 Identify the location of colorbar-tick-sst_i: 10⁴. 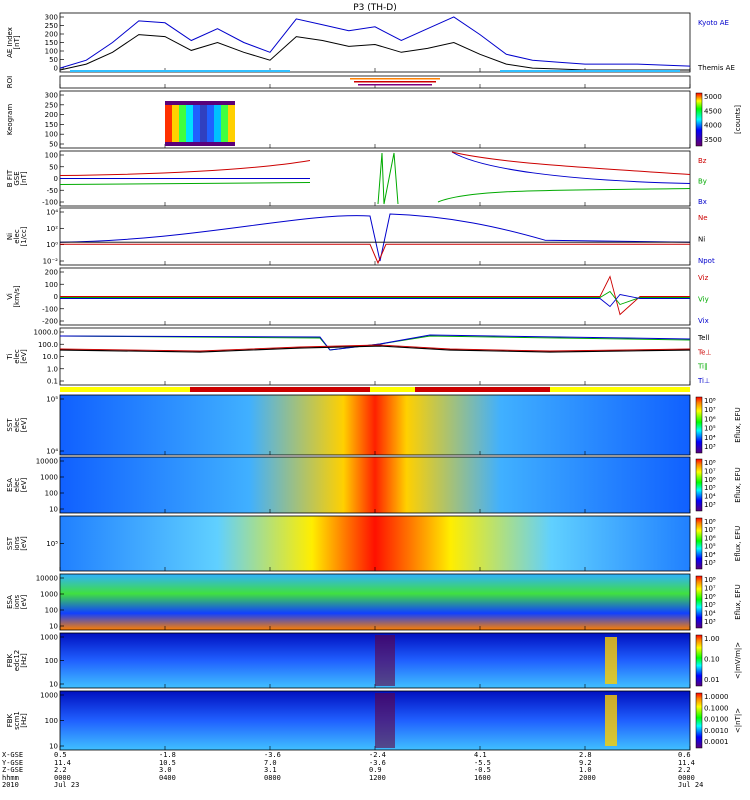
(710, 555).